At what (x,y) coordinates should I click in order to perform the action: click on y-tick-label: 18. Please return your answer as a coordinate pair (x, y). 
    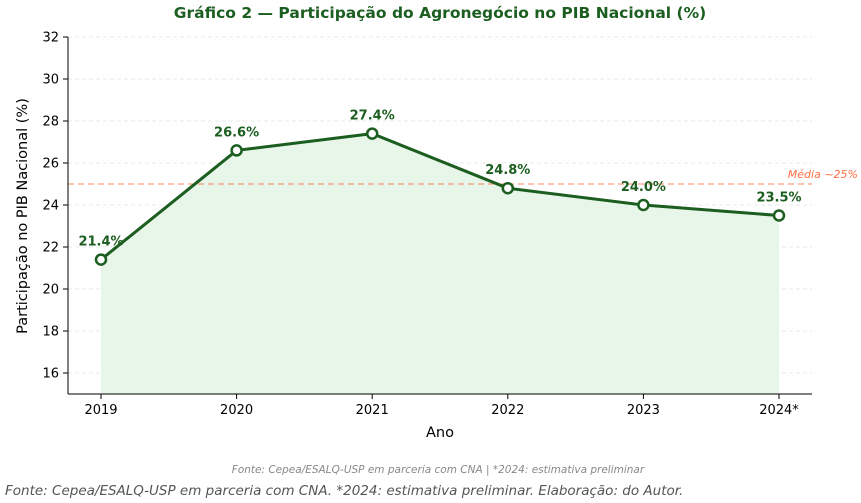
    Looking at the image, I should click on (50, 332).